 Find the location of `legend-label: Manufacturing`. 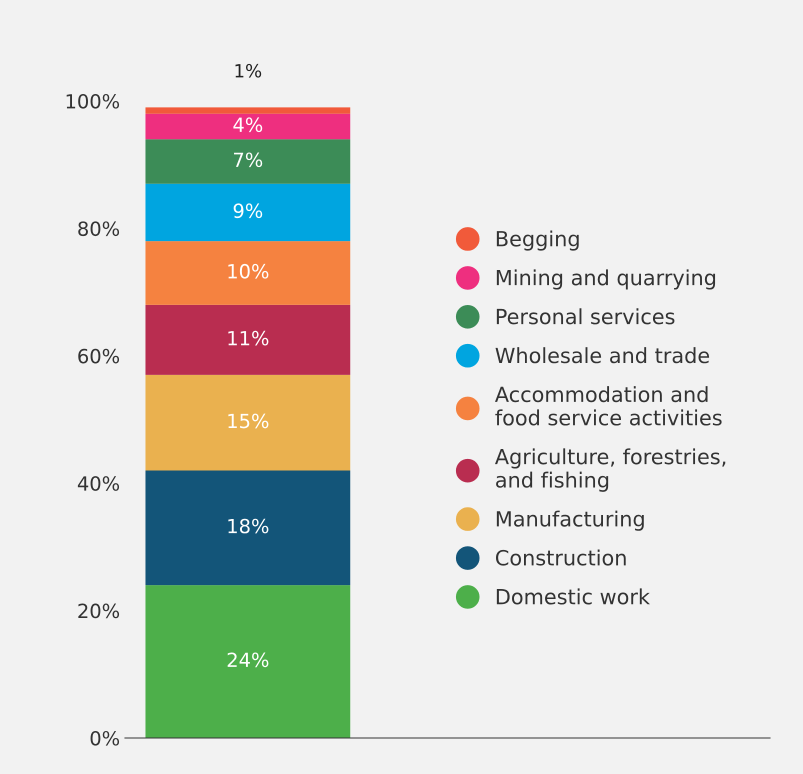

legend-label: Manufacturing is located at coordinates (570, 520).